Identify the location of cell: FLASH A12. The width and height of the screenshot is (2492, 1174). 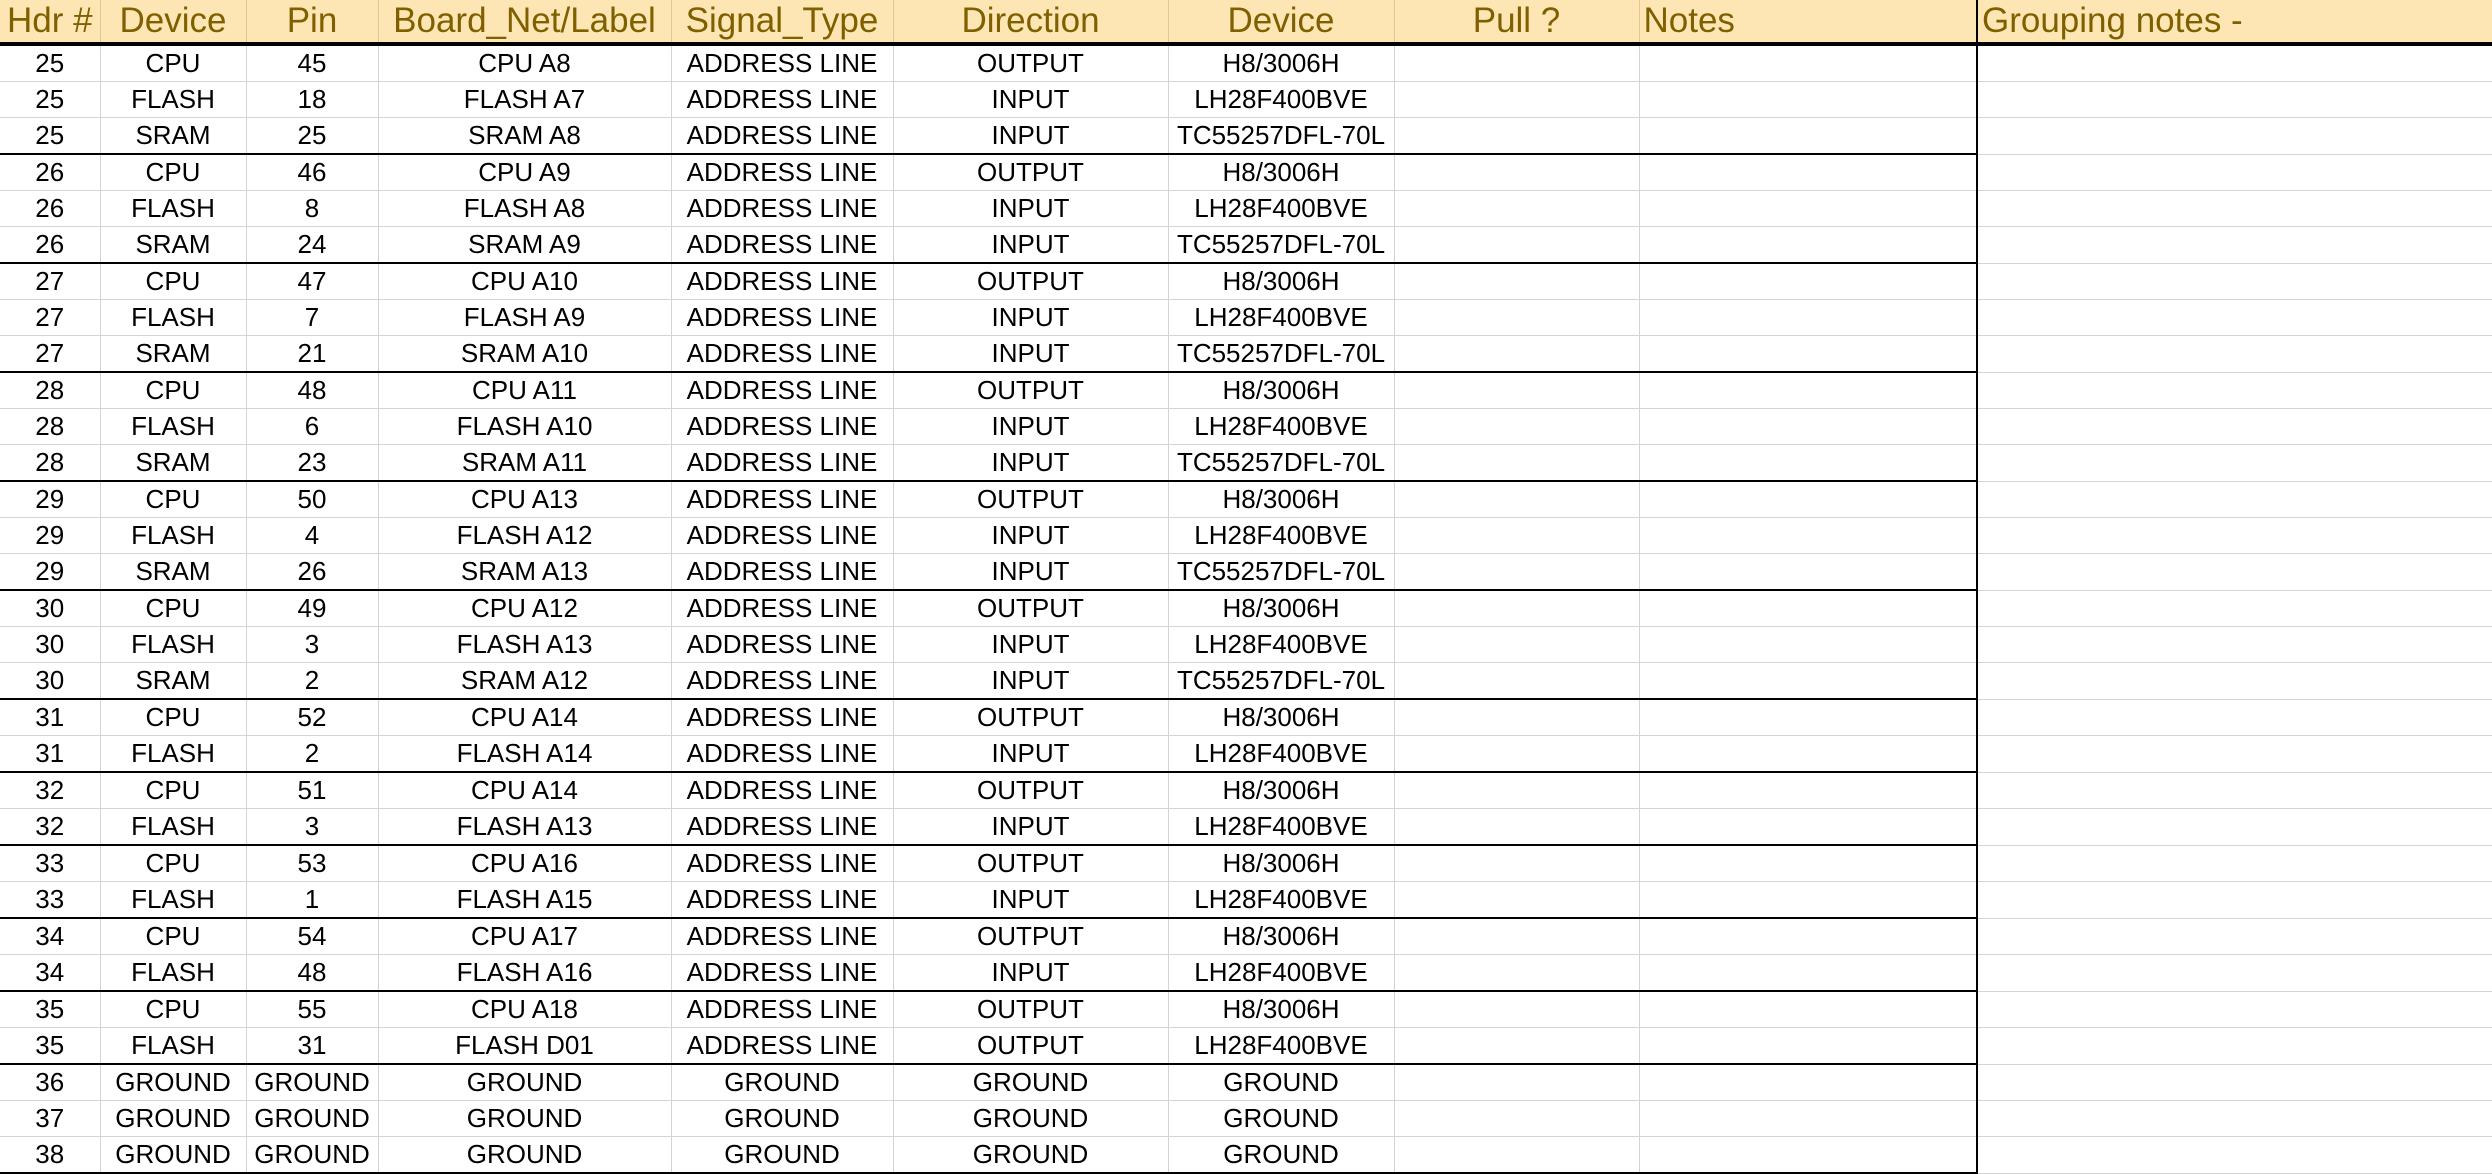
(525, 535).